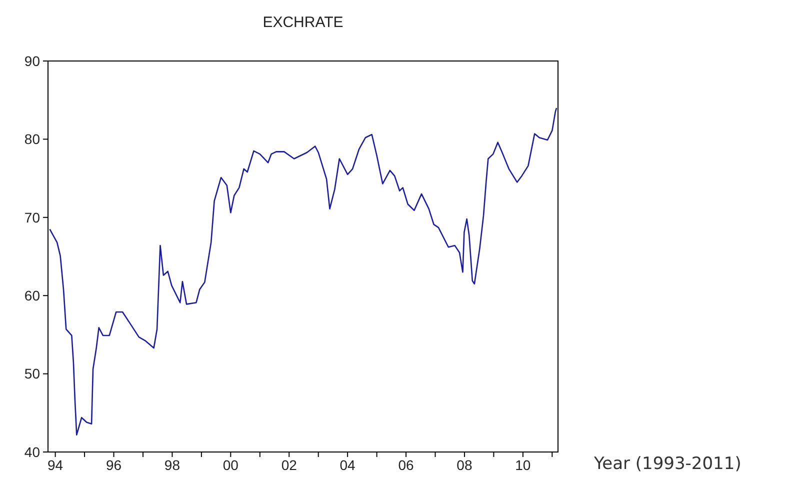 The image size is (802, 479). Describe the element at coordinates (32, 139) in the screenshot. I see `y-tick-label: 80` at that location.